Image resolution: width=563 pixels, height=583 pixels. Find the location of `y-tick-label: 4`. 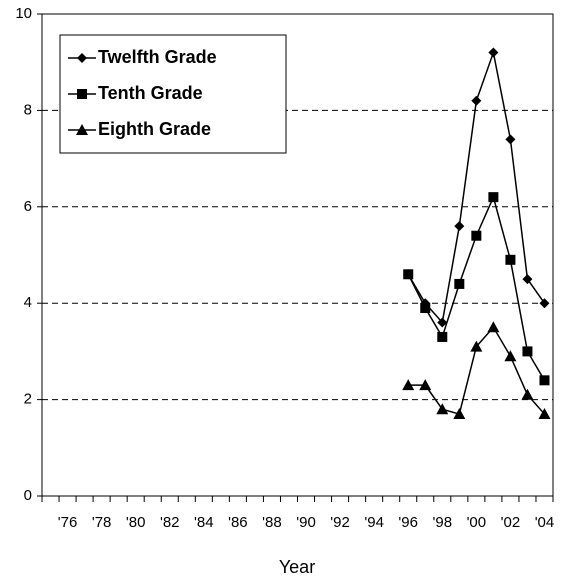

y-tick-label: 4 is located at coordinates (28, 302).